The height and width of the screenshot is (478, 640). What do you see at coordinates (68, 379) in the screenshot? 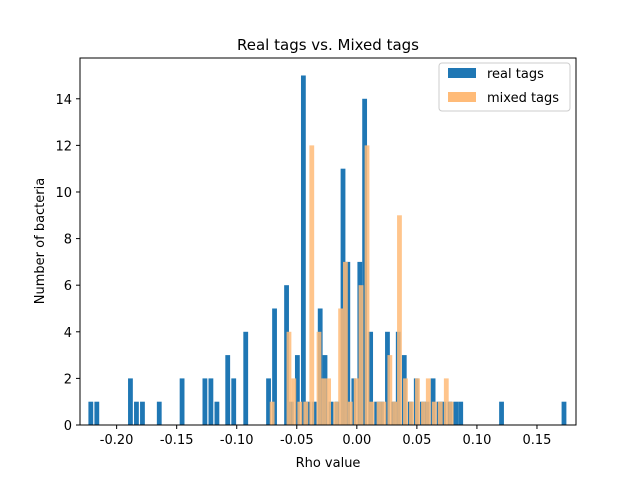
I see `y-tick-label: 2` at bounding box center [68, 379].